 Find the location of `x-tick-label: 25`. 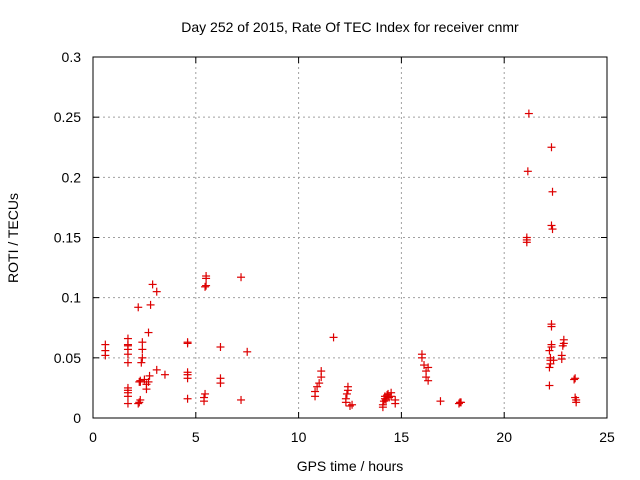

x-tick-label: 25 is located at coordinates (607, 437).